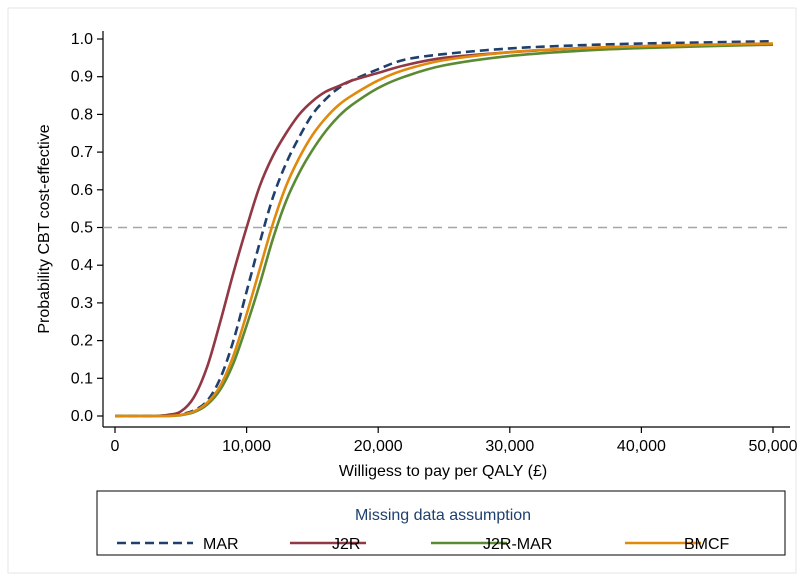 Image resolution: width=804 pixels, height=586 pixels. Describe the element at coordinates (517, 544) in the screenshot. I see `legend-label: J2R-MAR` at that location.